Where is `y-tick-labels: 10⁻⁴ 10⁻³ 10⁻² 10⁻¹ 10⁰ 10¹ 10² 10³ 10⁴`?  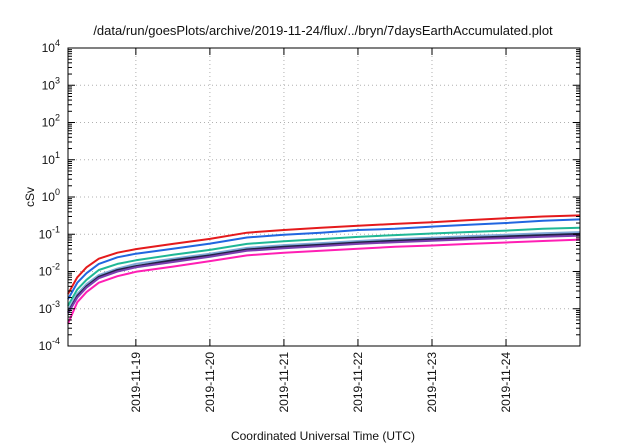 y-tick-labels: 10⁻⁴ 10⁻³ 10⁻² 10⁻¹ 10⁰ 10¹ 10² 10³ 10⁴ is located at coordinates (49, 195).